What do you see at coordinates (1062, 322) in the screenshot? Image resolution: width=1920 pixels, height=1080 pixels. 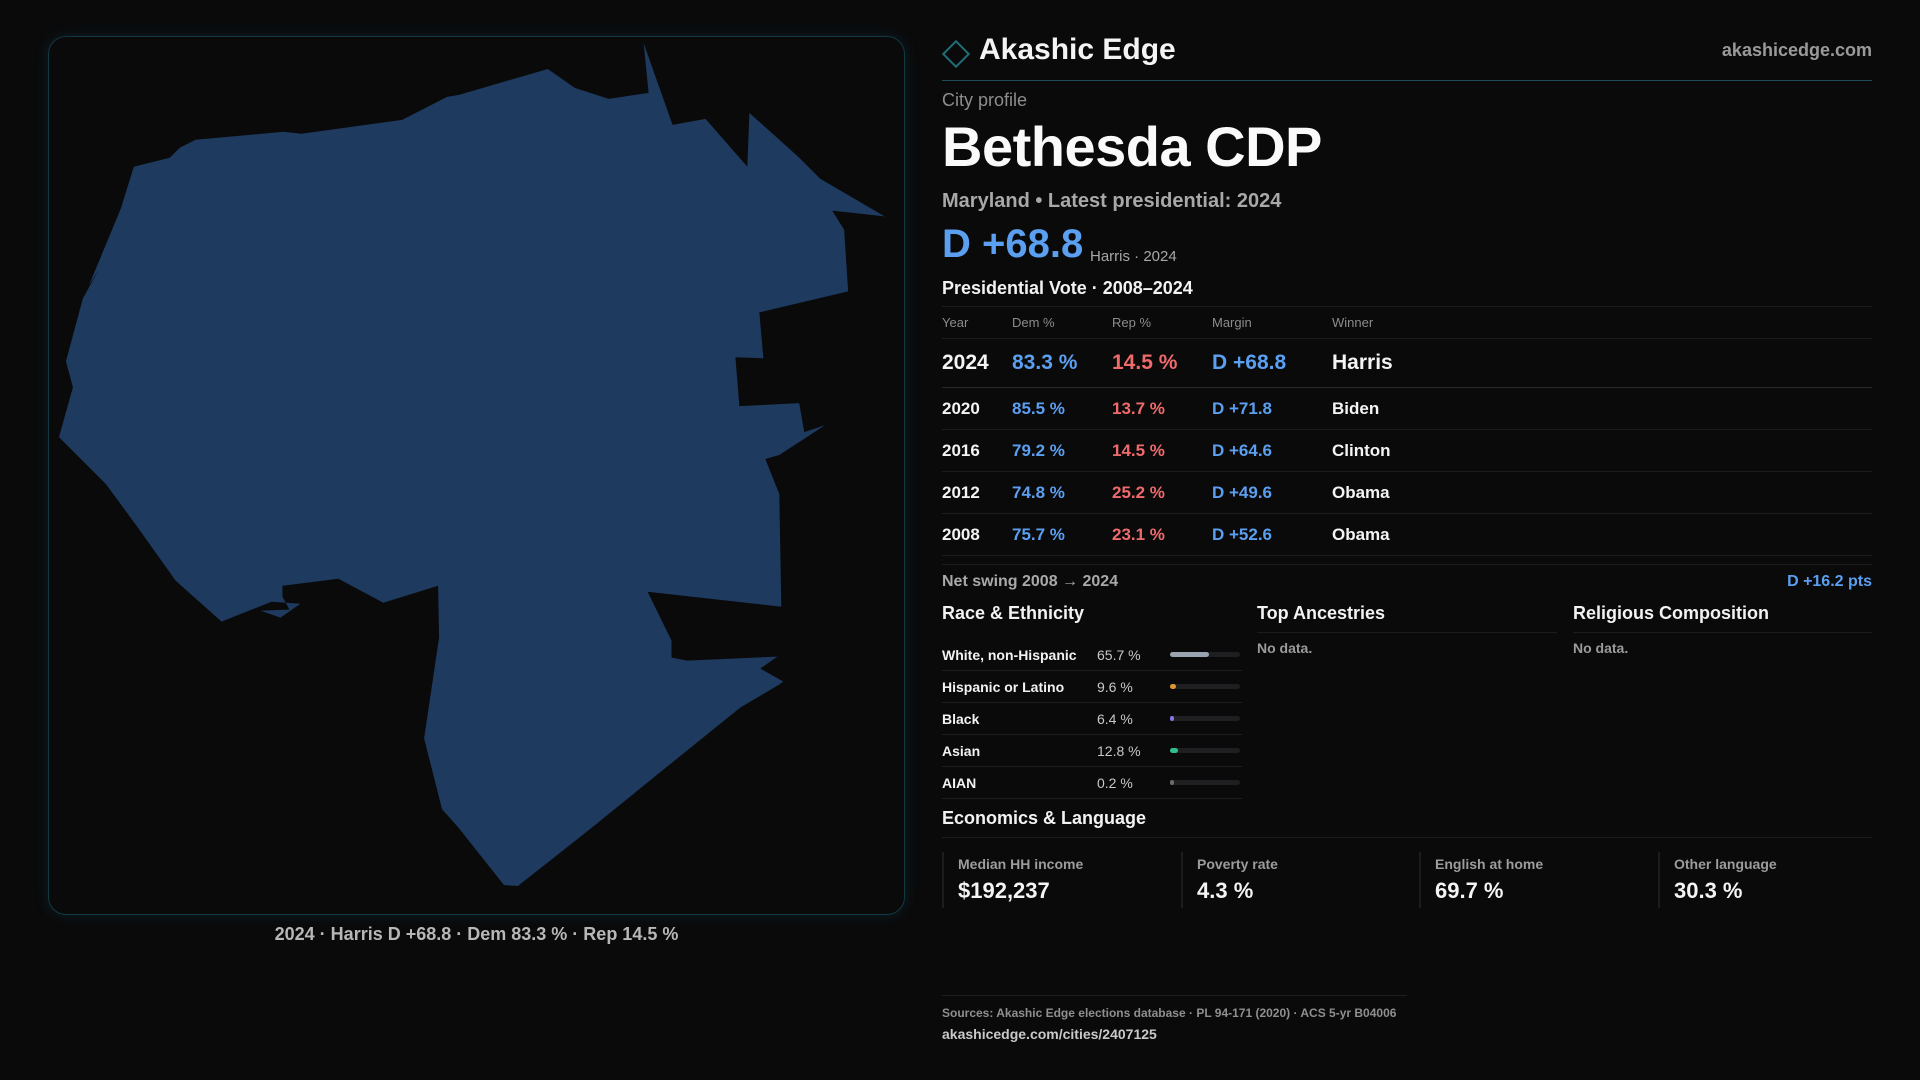 I see `header-dem: Dem %` at bounding box center [1062, 322].